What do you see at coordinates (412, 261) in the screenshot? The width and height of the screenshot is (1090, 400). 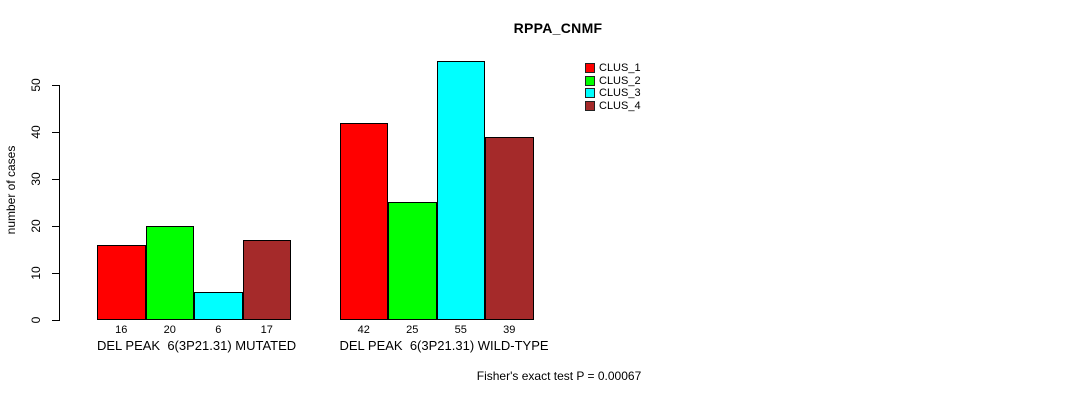 I see `bar-clus_2-group2` at bounding box center [412, 261].